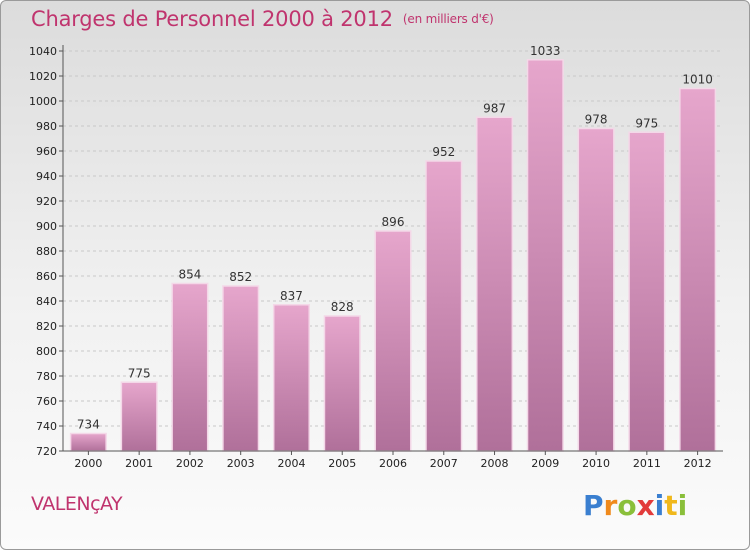  What do you see at coordinates (342, 307) in the screenshot?
I see `bar-value-label: 828` at bounding box center [342, 307].